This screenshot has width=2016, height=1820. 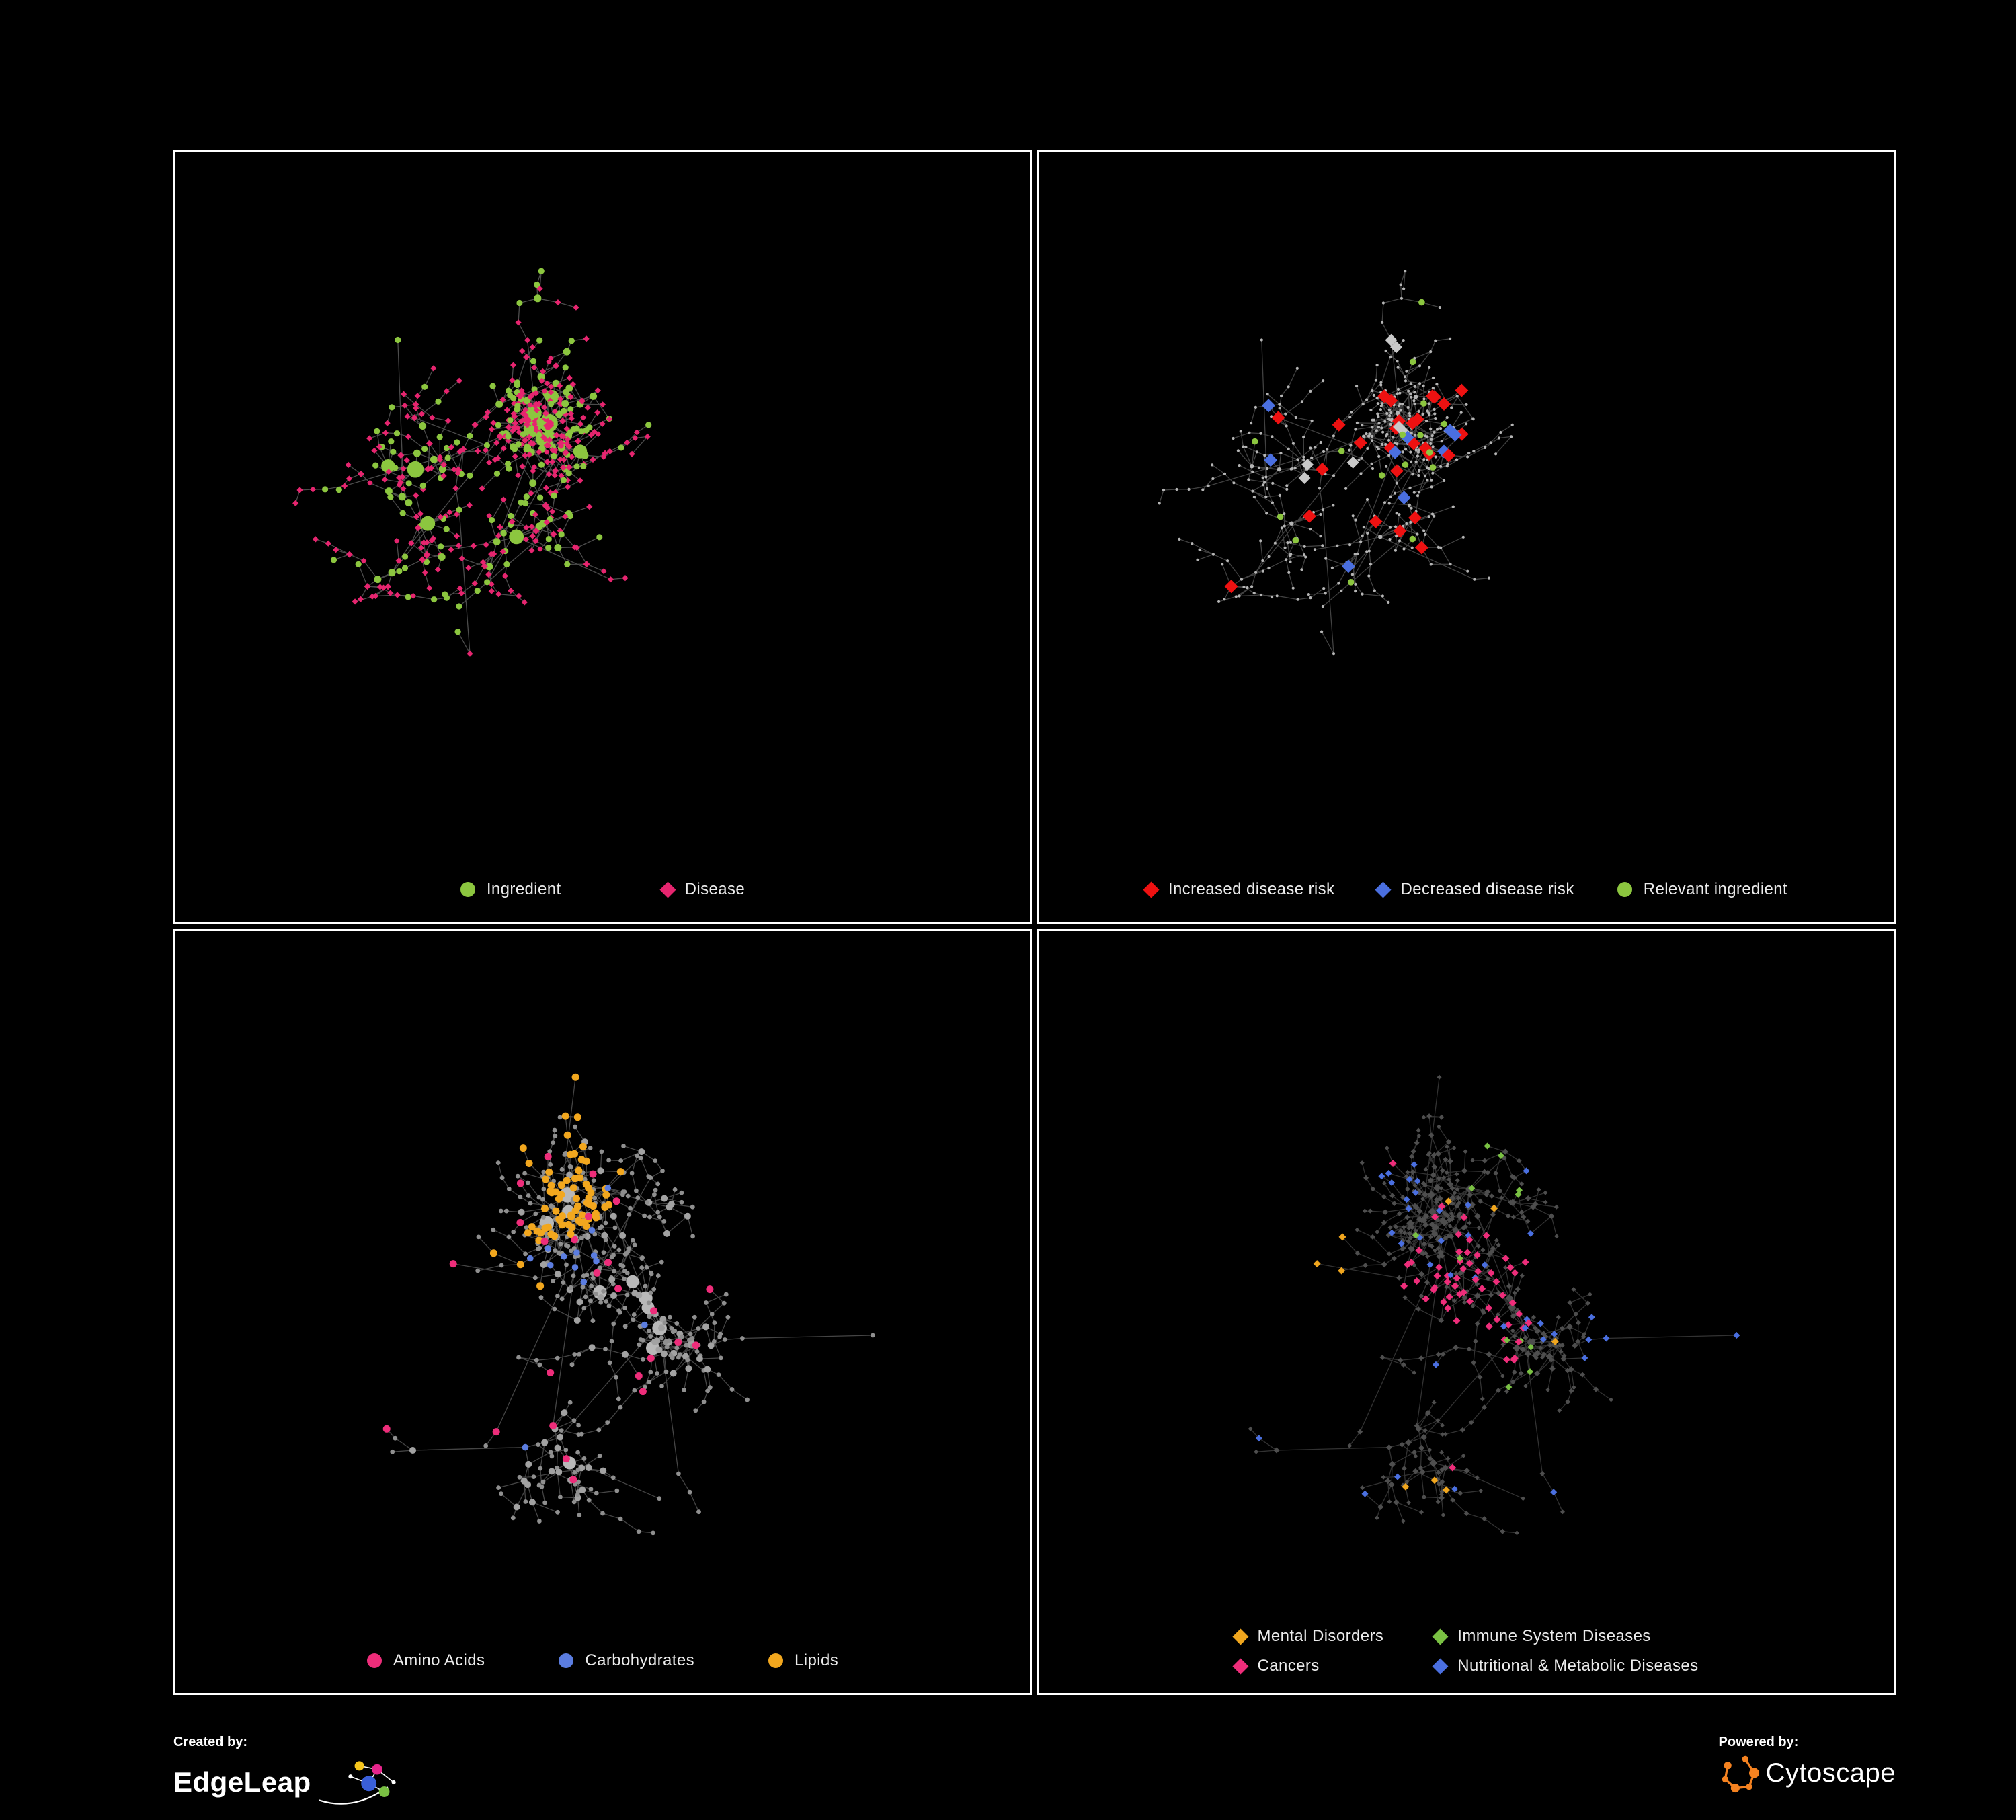 I want to click on carbohydrates-swatch, so click(x=566, y=1660).